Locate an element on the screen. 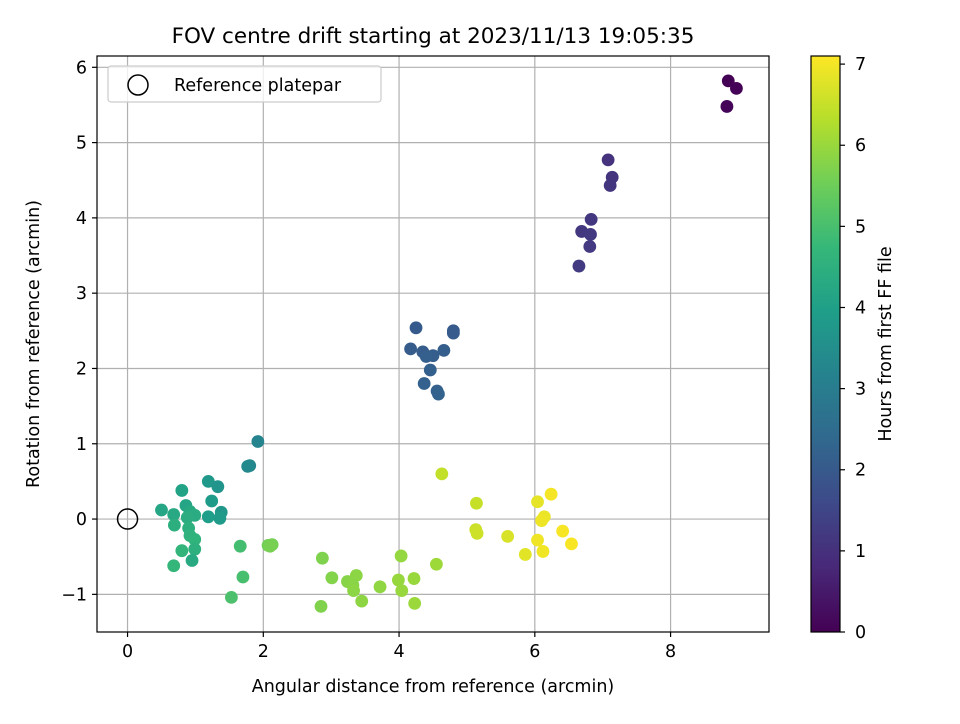  reference-platepar-marker is located at coordinates (127, 519).